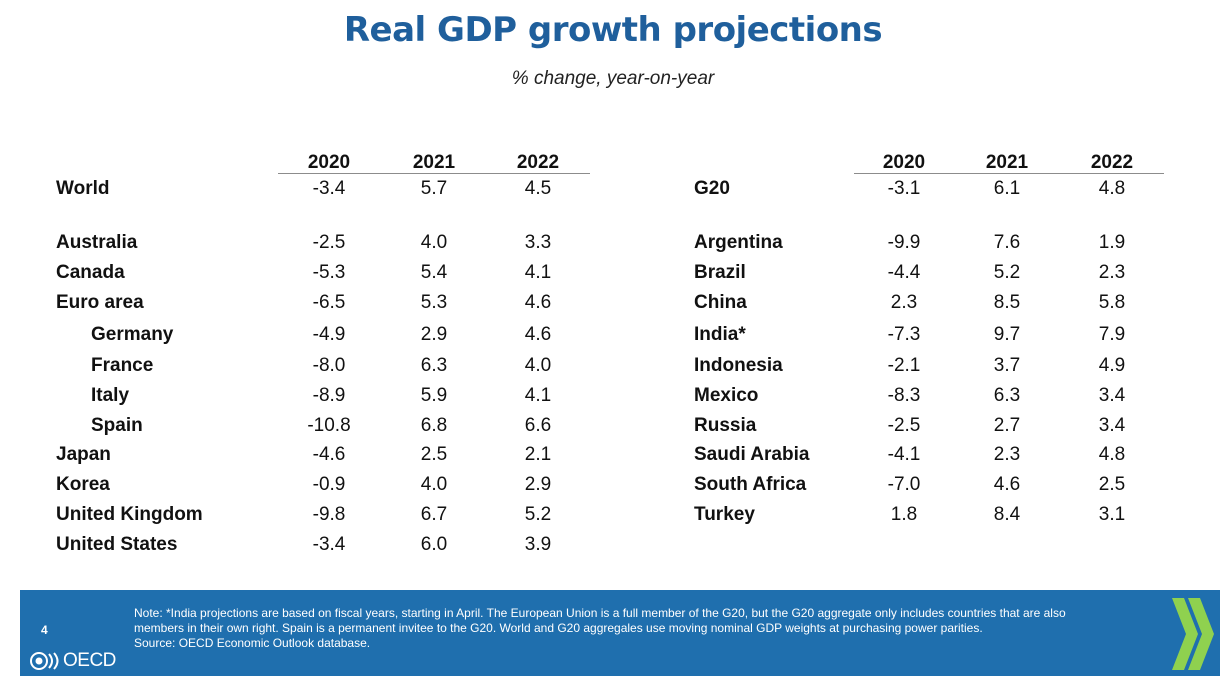  What do you see at coordinates (129, 514) in the screenshot?
I see `country-name: United Kingdom` at bounding box center [129, 514].